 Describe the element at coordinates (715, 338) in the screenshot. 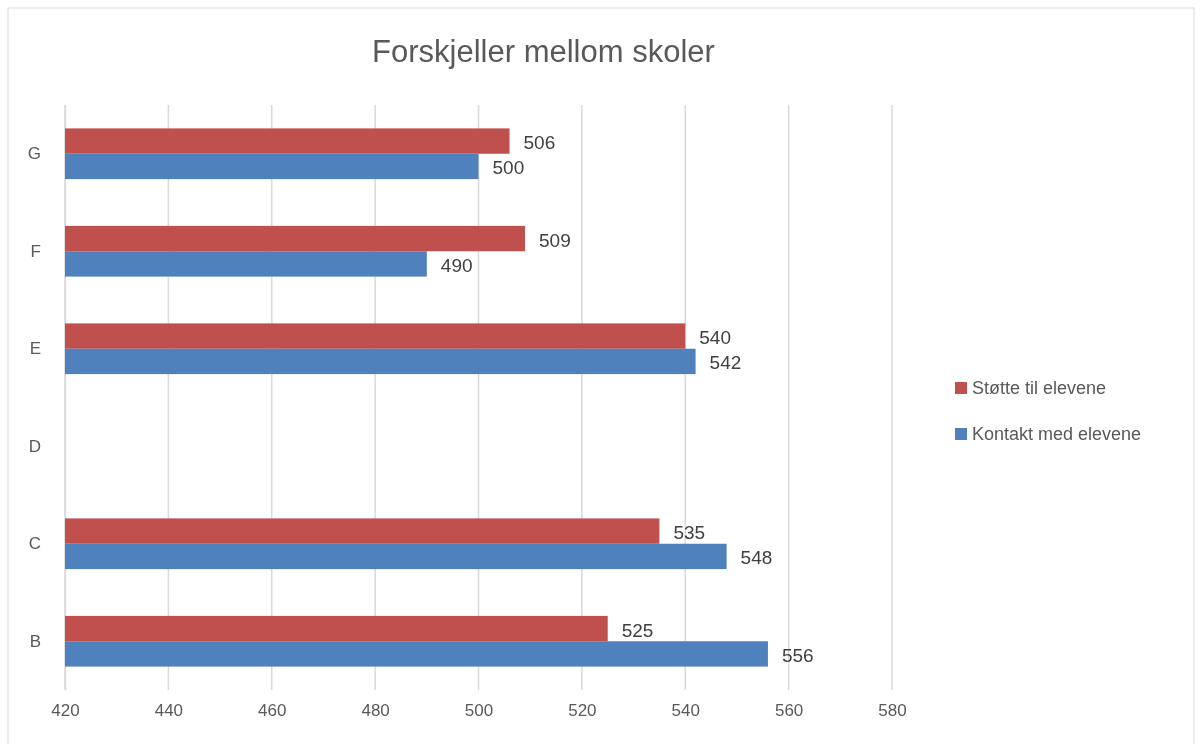

I see `data-label: 540` at that location.